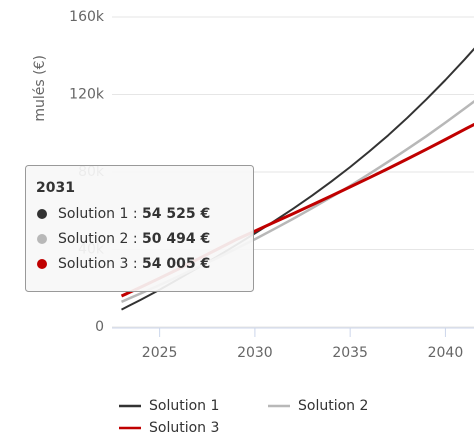 This screenshot has height=438, width=474. Describe the element at coordinates (446, 353) in the screenshot. I see `x-tick-label: 2040` at that location.